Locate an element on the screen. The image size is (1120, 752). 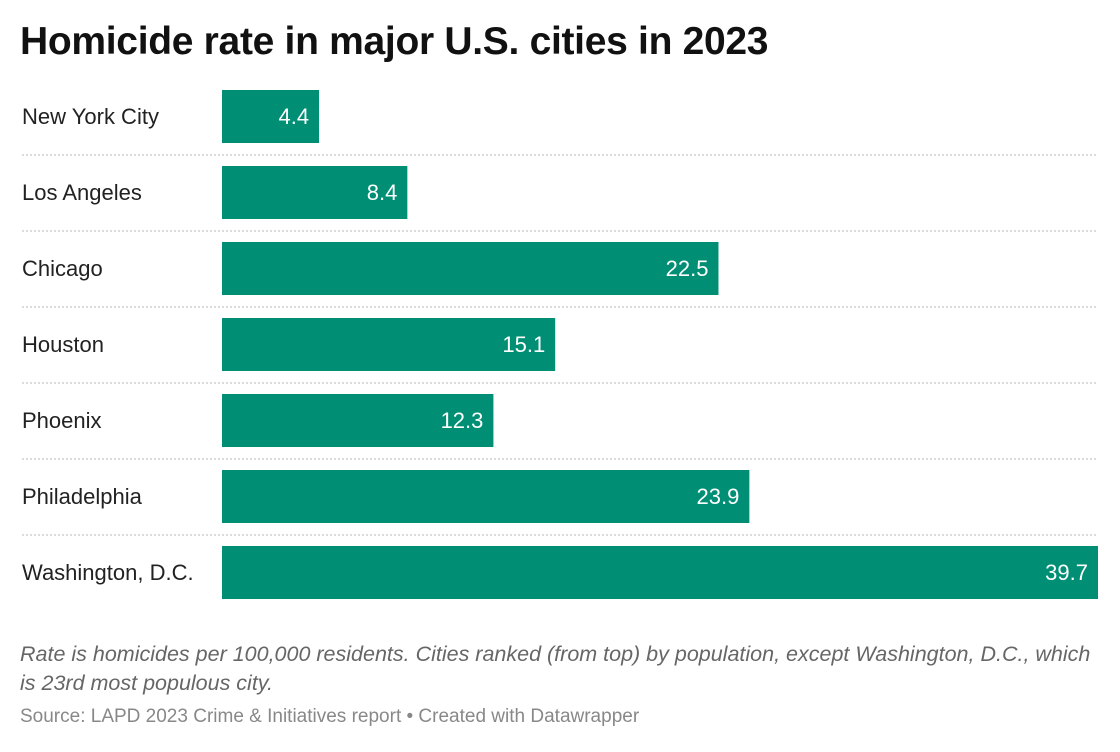
category-label: New York City is located at coordinates (90, 116).